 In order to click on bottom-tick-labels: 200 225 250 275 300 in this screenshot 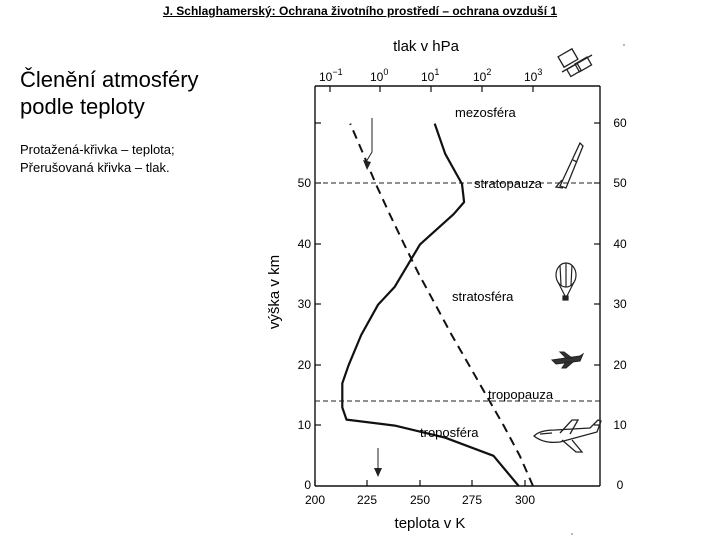, I will do `click(420, 500)`.